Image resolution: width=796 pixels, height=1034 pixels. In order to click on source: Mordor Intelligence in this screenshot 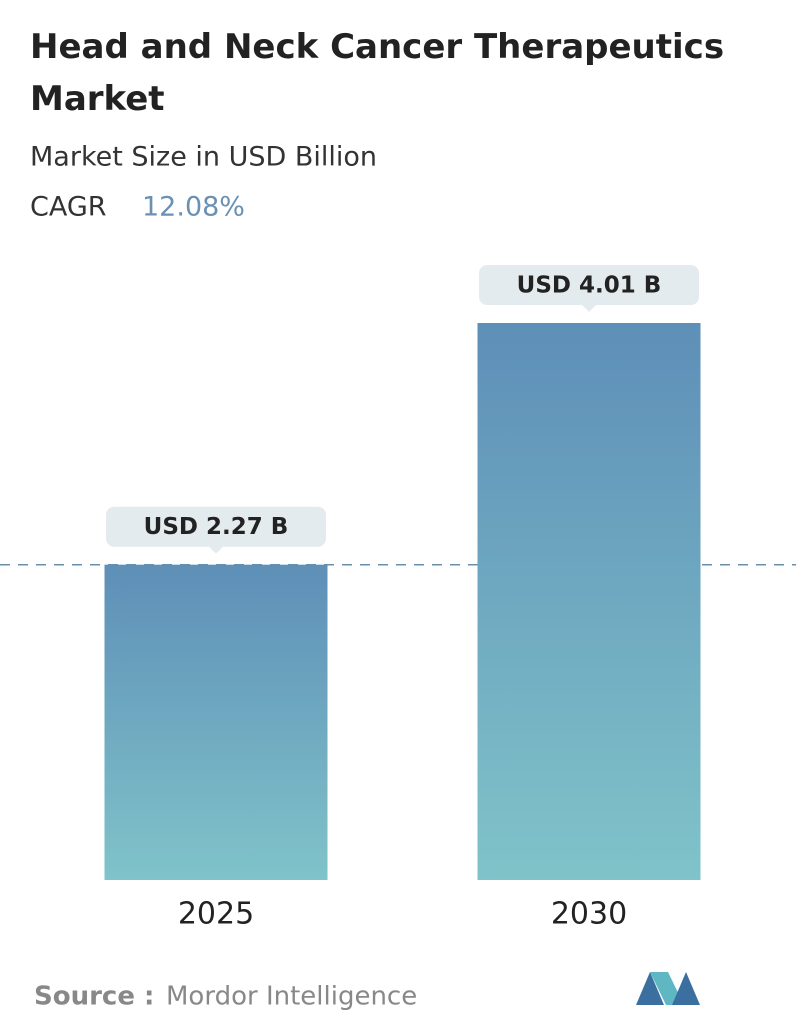, I will do `click(291, 997)`.